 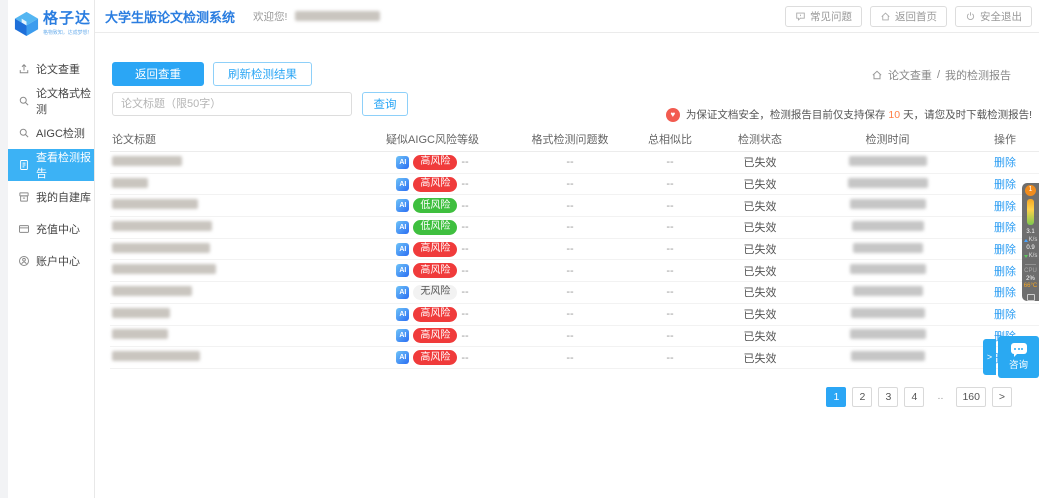 What do you see at coordinates (823, 16) in the screenshot?
I see `topbar-action-question-bubble: 常见问题` at bounding box center [823, 16].